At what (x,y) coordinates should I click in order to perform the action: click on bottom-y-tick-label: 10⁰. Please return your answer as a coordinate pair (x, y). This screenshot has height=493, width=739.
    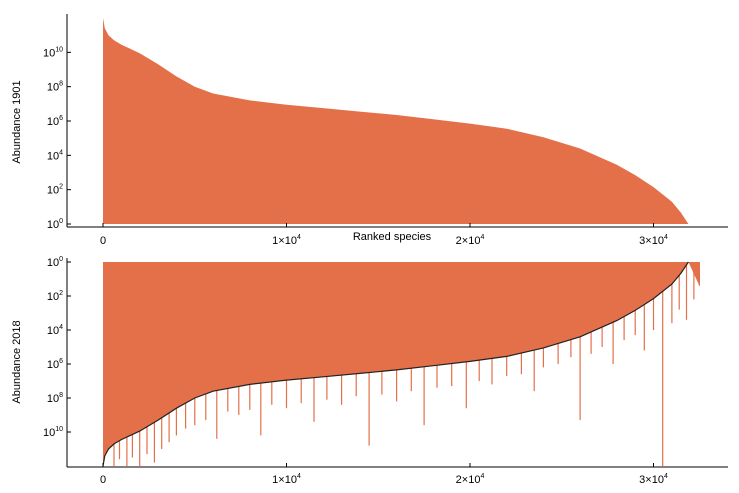
    Looking at the image, I should click on (55, 262).